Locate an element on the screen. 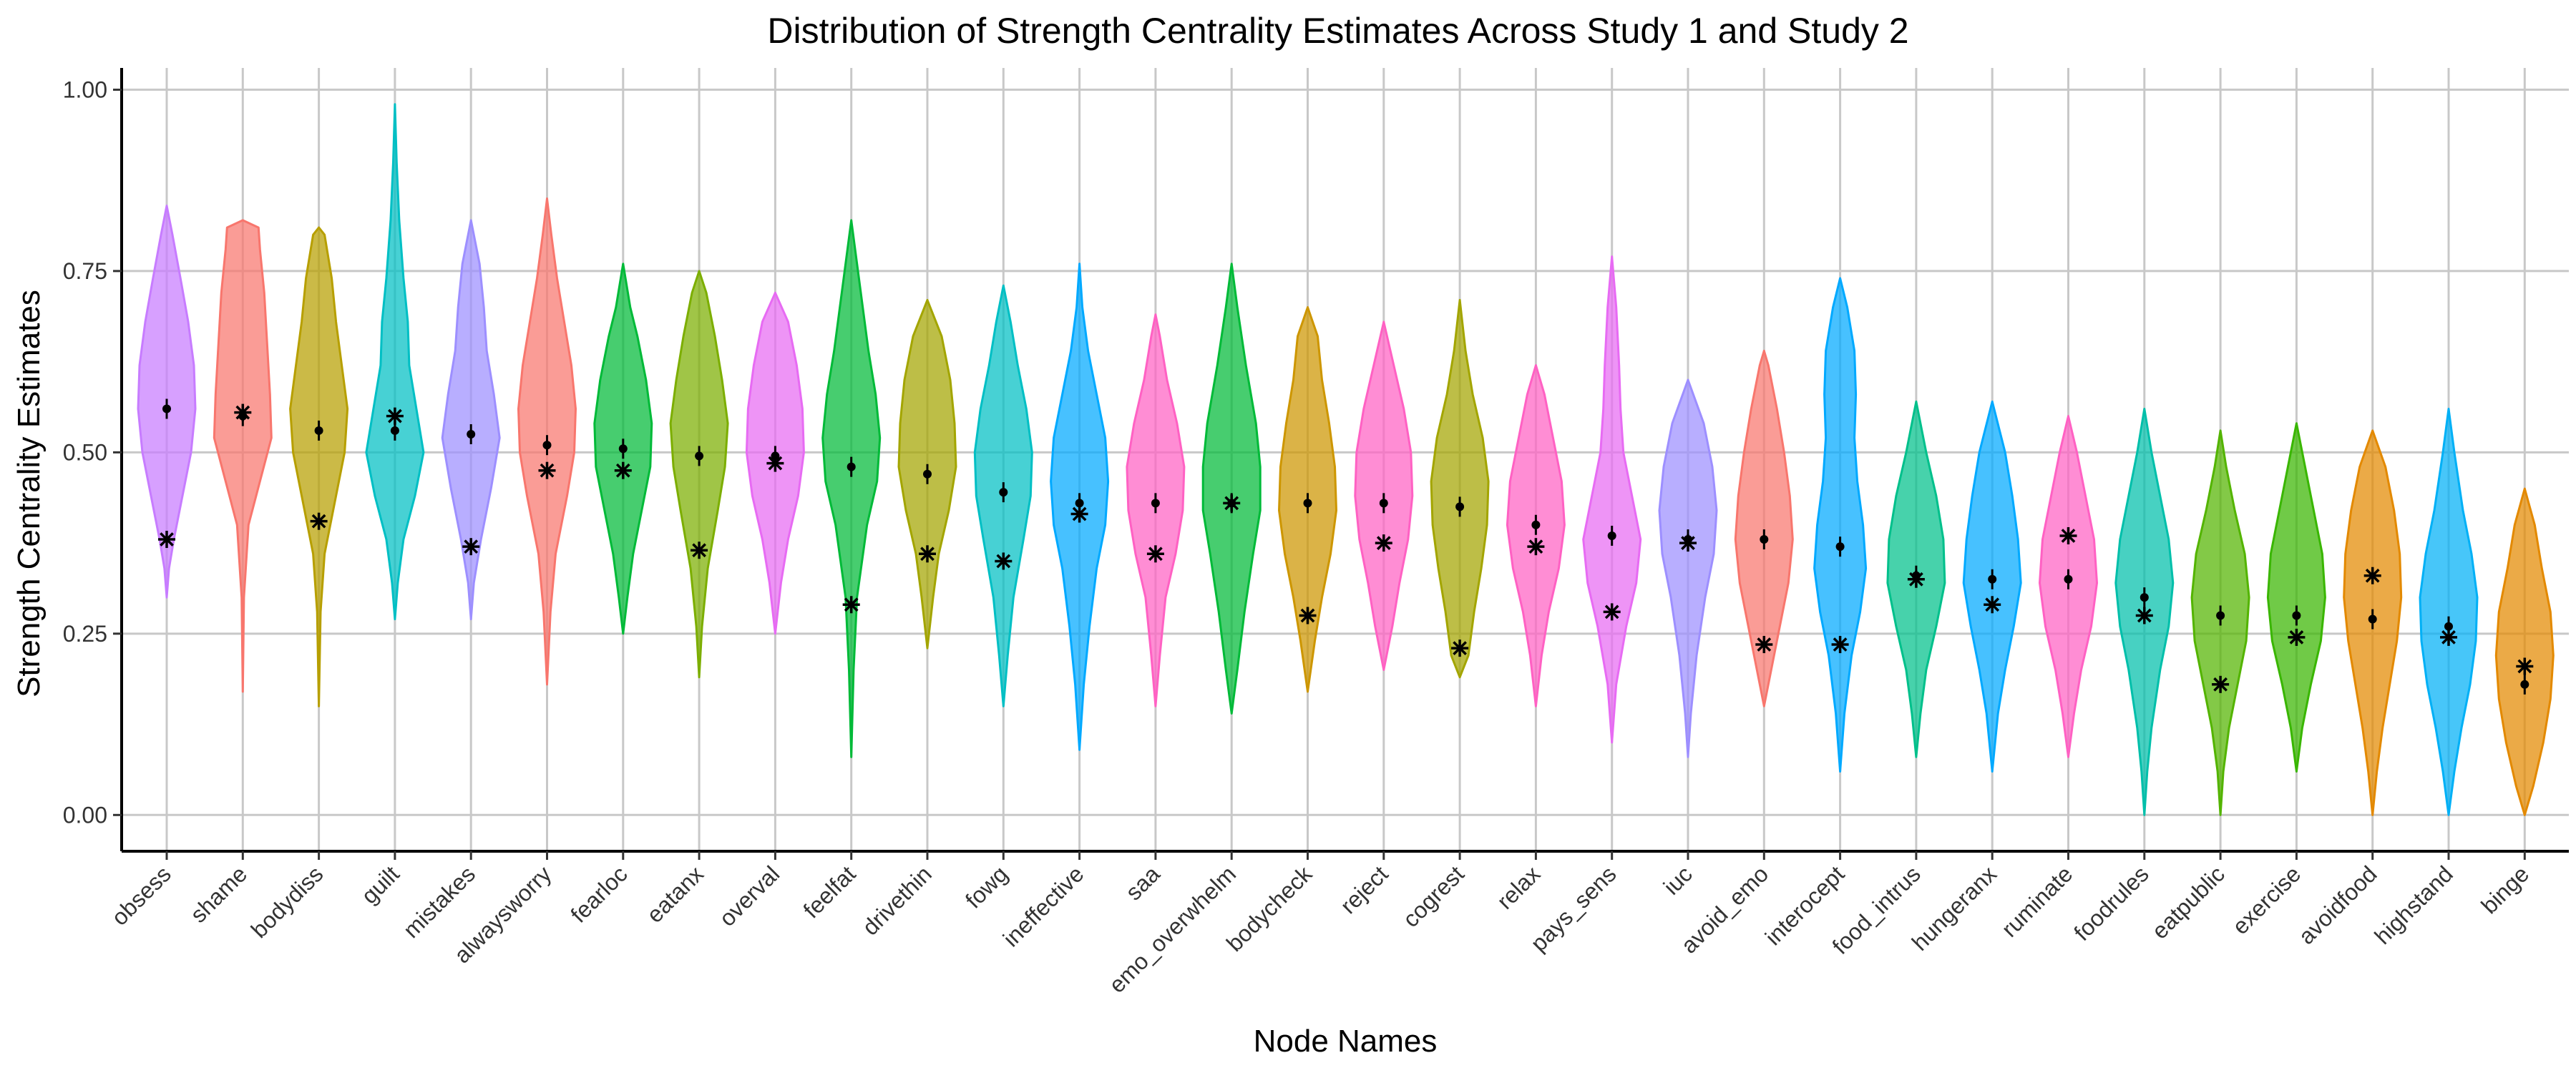 This screenshot has width=2576, height=1073. violin-interocept is located at coordinates (1840, 525).